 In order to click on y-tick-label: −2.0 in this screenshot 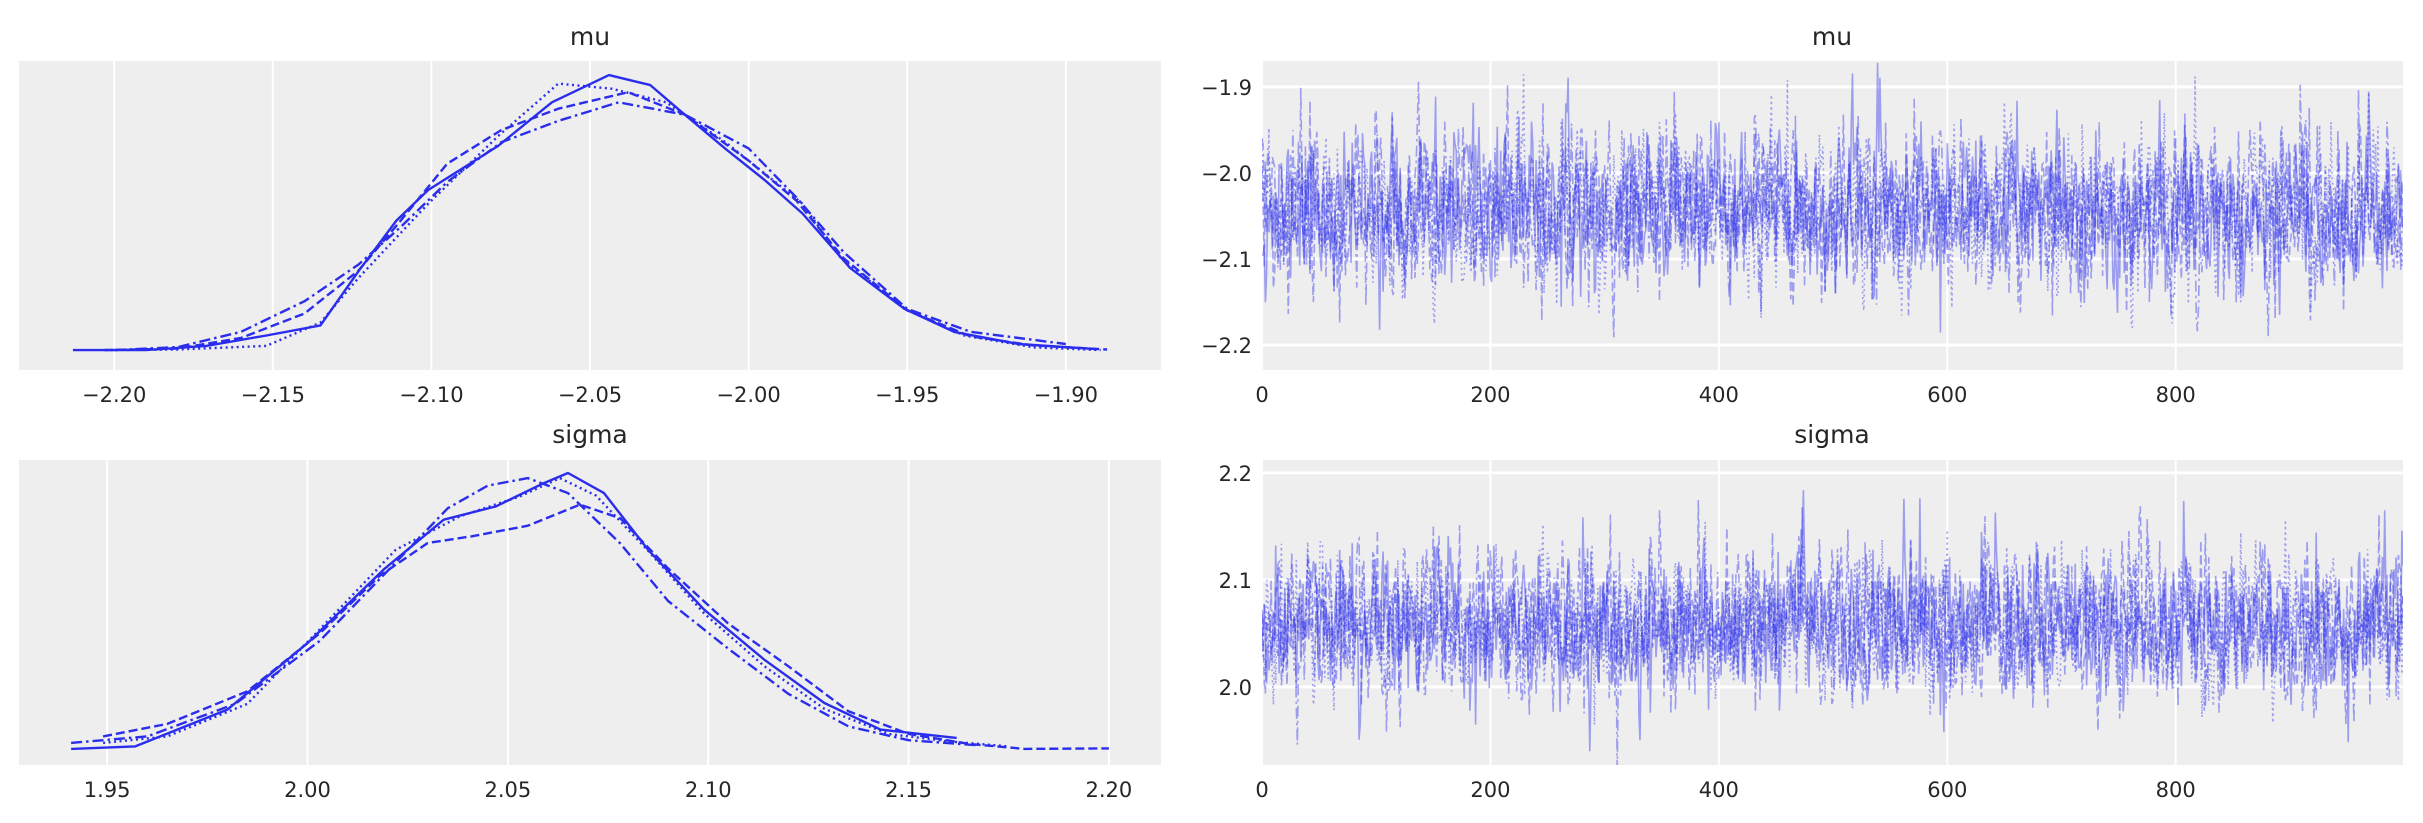, I will do `click(1226, 174)`.